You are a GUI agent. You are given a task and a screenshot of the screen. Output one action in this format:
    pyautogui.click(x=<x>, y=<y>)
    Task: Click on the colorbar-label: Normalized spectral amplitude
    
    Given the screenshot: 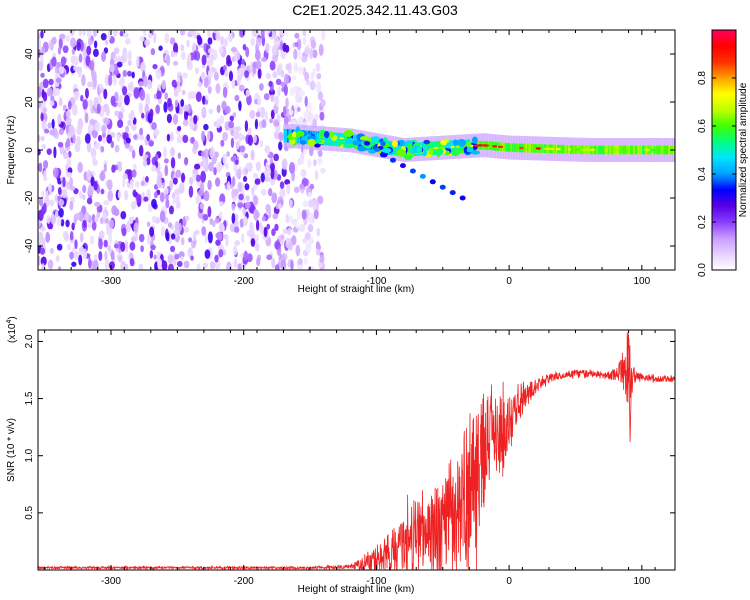 What is the action you would take?
    pyautogui.click(x=743, y=149)
    